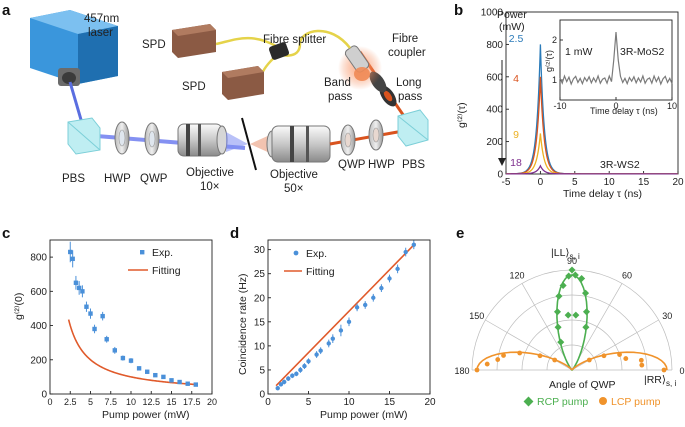 Image resolution: width=685 pixels, height=427 pixels. I want to click on panel-b-ytick-label: 200, so click(494, 142).